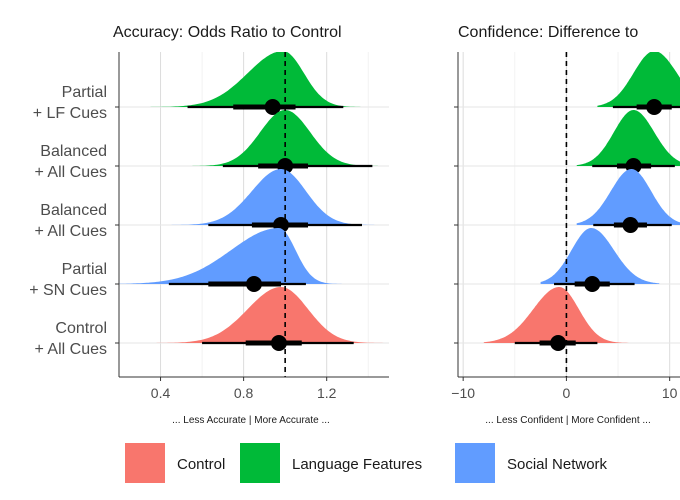 The width and height of the screenshot is (680, 500). I want to click on legend: Control Language Features Social Network, so click(366, 463).